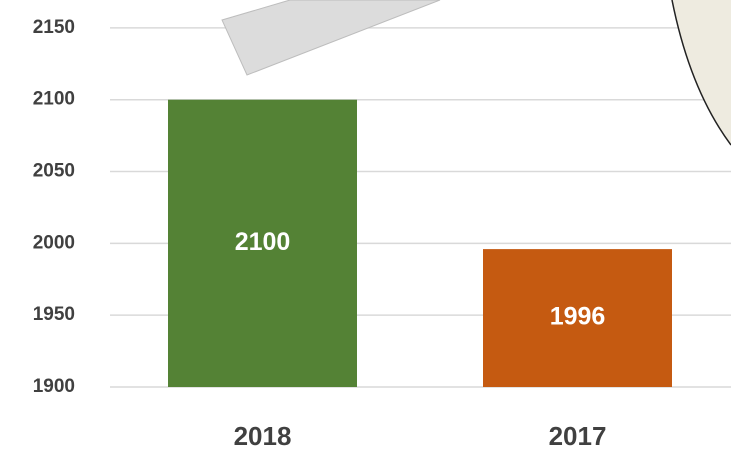 The image size is (731, 451). What do you see at coordinates (54, 242) in the screenshot?
I see `y-tick-label: 2000` at bounding box center [54, 242].